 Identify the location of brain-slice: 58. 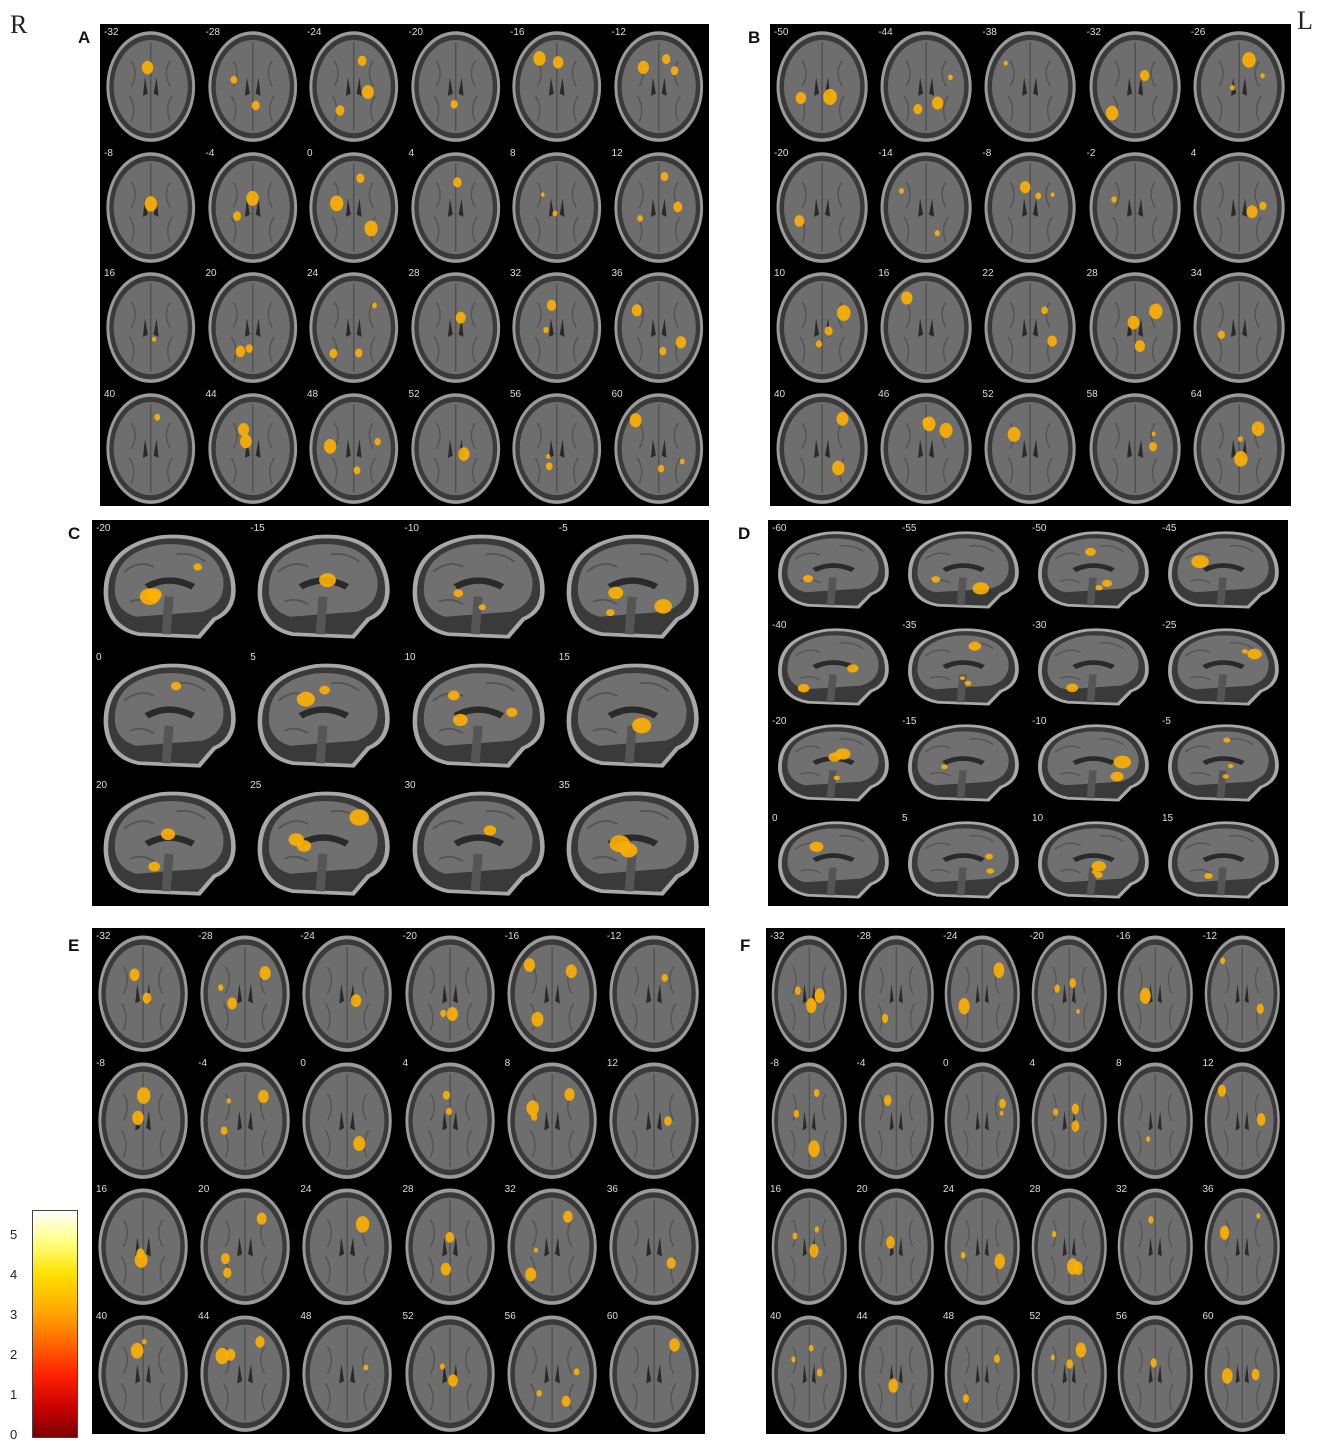
(1135, 446).